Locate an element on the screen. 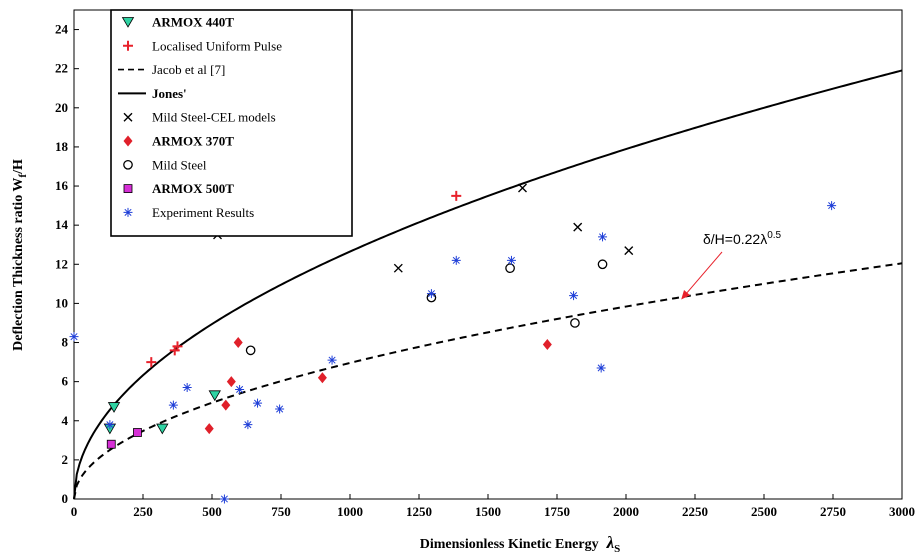 The width and height of the screenshot is (920, 558). legend-symbol-mild-steel is located at coordinates (128, 164).